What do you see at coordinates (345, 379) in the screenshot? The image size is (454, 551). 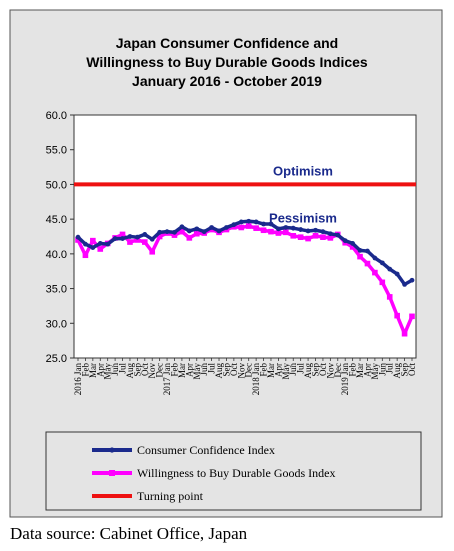 I see `x-tick-label: 2019 Jan` at bounding box center [345, 379].